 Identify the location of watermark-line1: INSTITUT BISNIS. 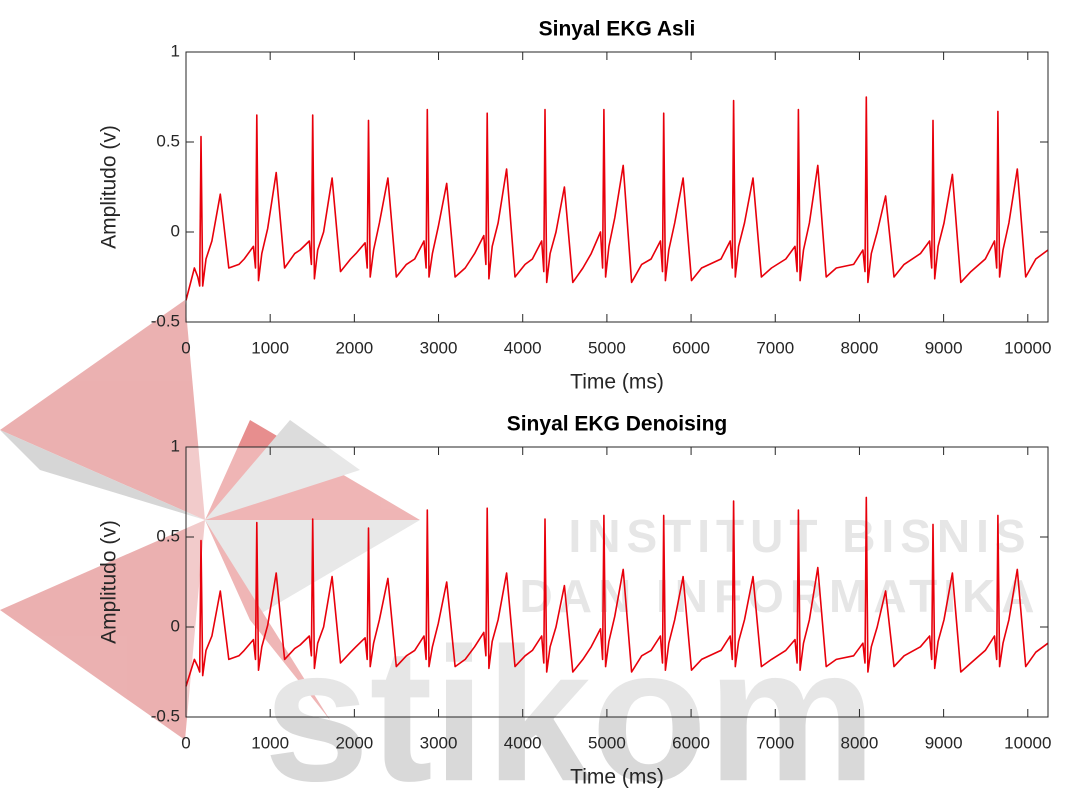
(799, 536).